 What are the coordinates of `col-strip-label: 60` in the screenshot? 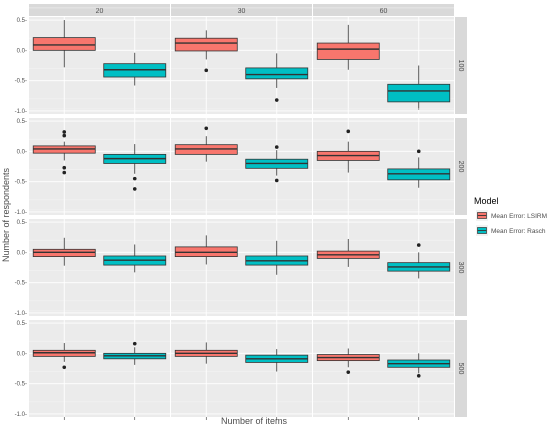 It's located at (384, 11).